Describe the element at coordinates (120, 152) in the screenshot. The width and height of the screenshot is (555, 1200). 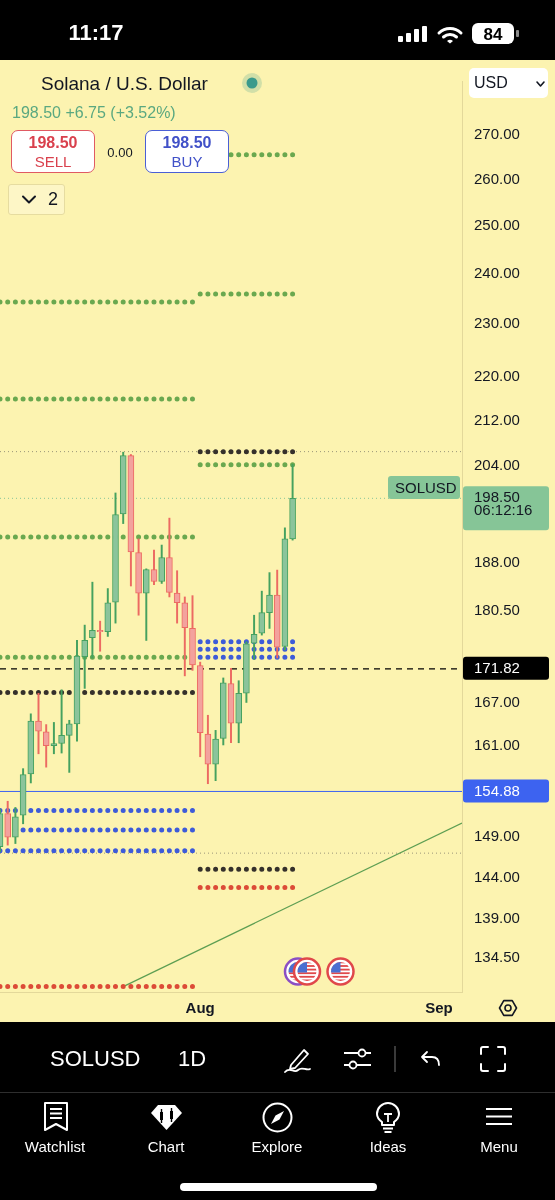
I see `annotation: 0.00` at that location.